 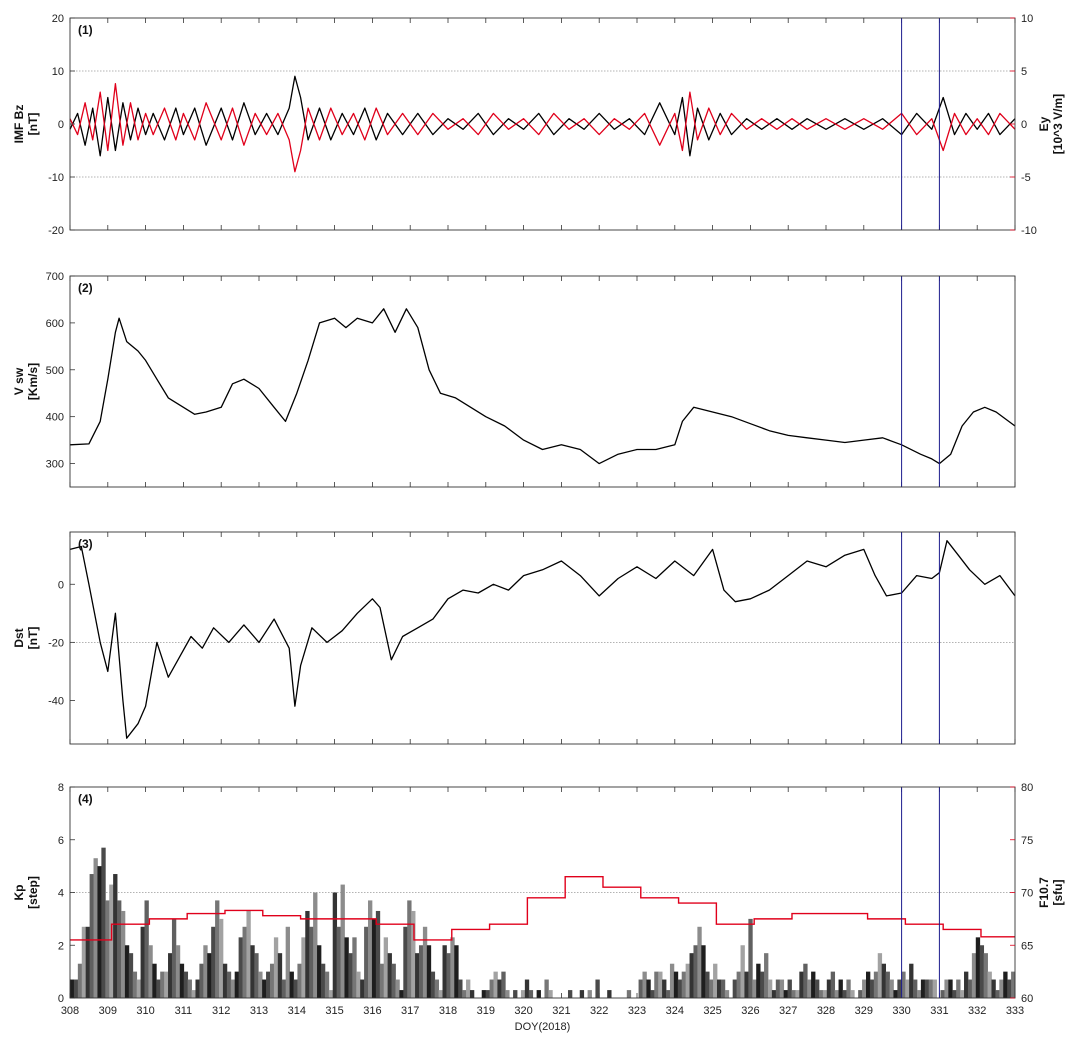 What do you see at coordinates (56, 701) in the screenshot?
I see `y-tick-label: -40` at bounding box center [56, 701].